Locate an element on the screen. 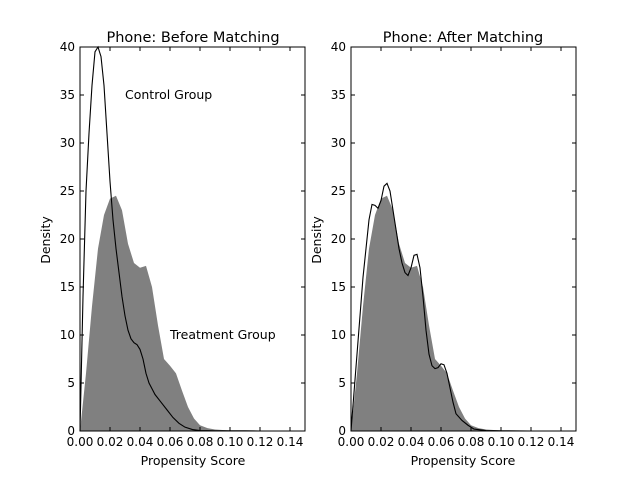 The height and width of the screenshot is (480, 640). chart-title: Phone: Before Matching is located at coordinates (192, 38).